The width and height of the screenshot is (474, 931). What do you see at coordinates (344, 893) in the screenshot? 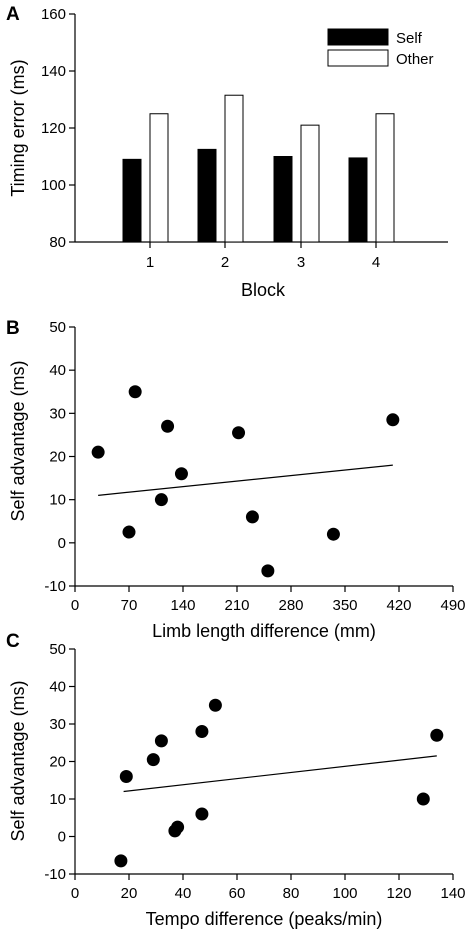
I see `panel-c-xtick-label: 100` at bounding box center [344, 893].